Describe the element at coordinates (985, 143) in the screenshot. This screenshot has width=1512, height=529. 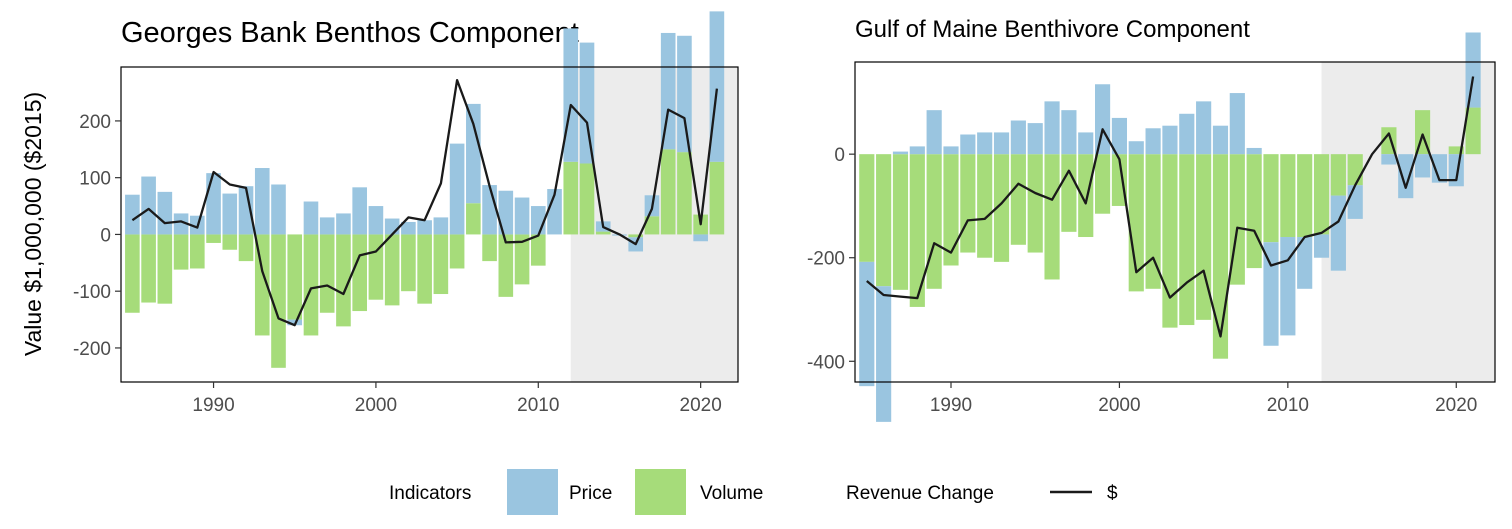
I see `chart2-bar-price-1992` at that location.